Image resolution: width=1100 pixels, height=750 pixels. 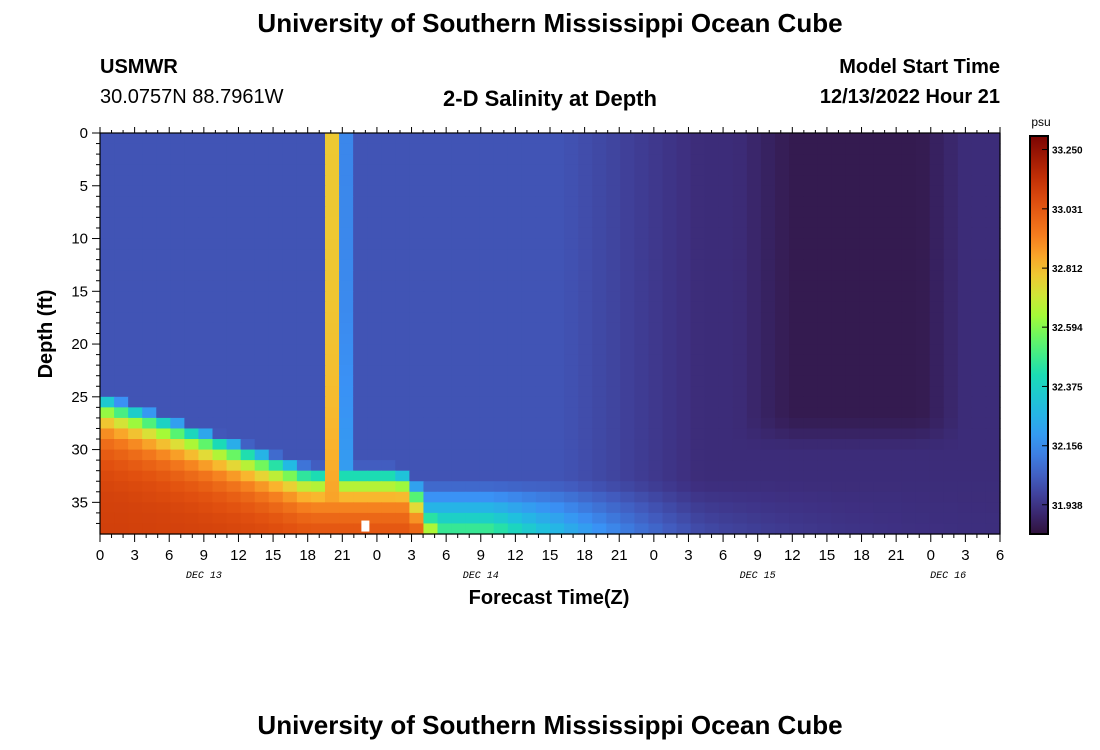 What do you see at coordinates (896, 555) in the screenshot?
I see `x-tick-label: 21` at bounding box center [896, 555].